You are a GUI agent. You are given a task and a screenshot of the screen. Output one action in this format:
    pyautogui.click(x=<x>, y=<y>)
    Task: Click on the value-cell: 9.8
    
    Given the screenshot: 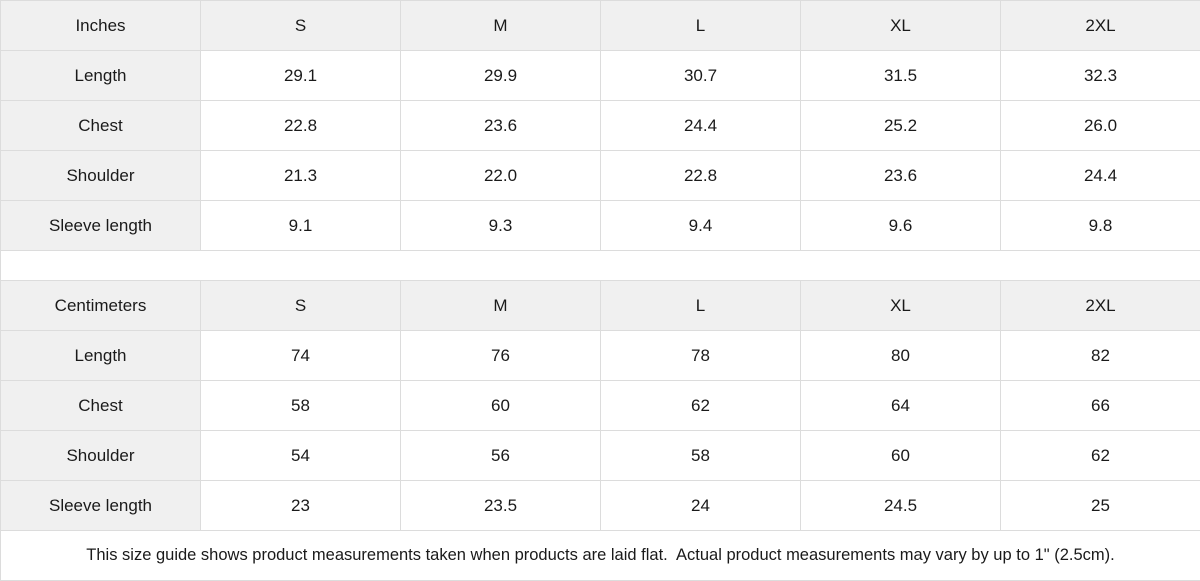 What is the action you would take?
    pyautogui.click(x=1100, y=226)
    